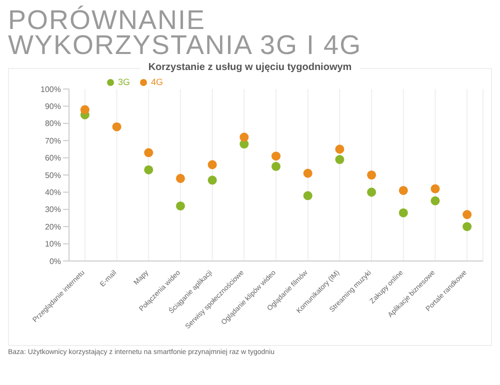  Describe the element at coordinates (250, 67) in the screenshot. I see `chart-subtitle: Korzystanie z usług w ujęciu tygodniowym` at that location.